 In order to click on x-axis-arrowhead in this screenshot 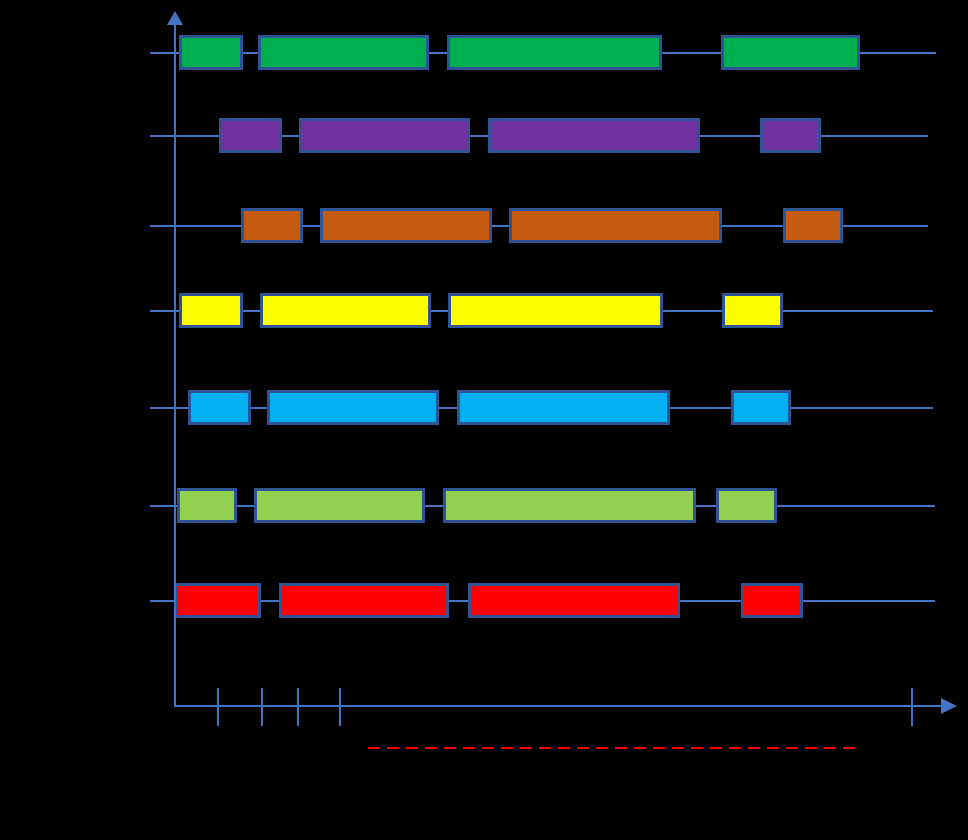, I will do `click(949, 706)`.